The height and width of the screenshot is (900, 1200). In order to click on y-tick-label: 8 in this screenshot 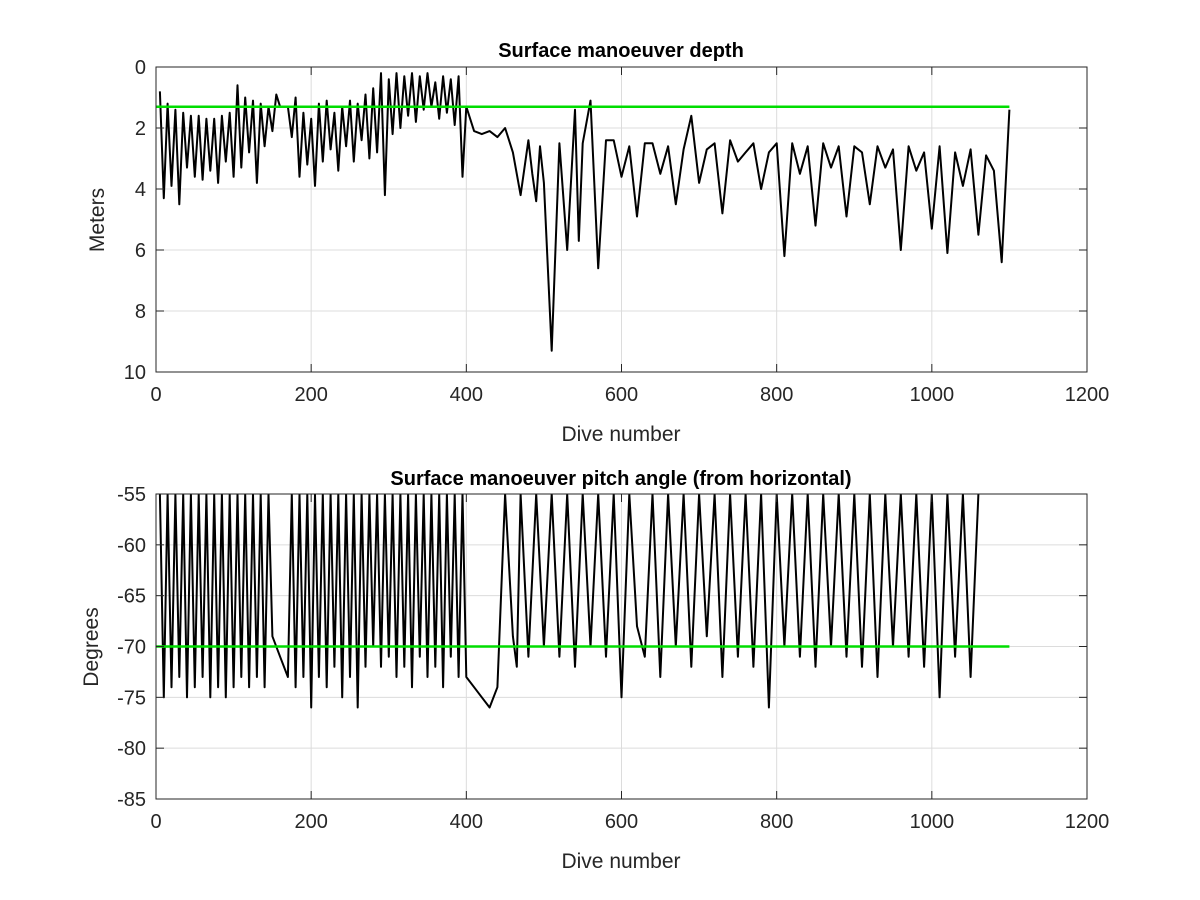, I will do `click(140, 312)`.